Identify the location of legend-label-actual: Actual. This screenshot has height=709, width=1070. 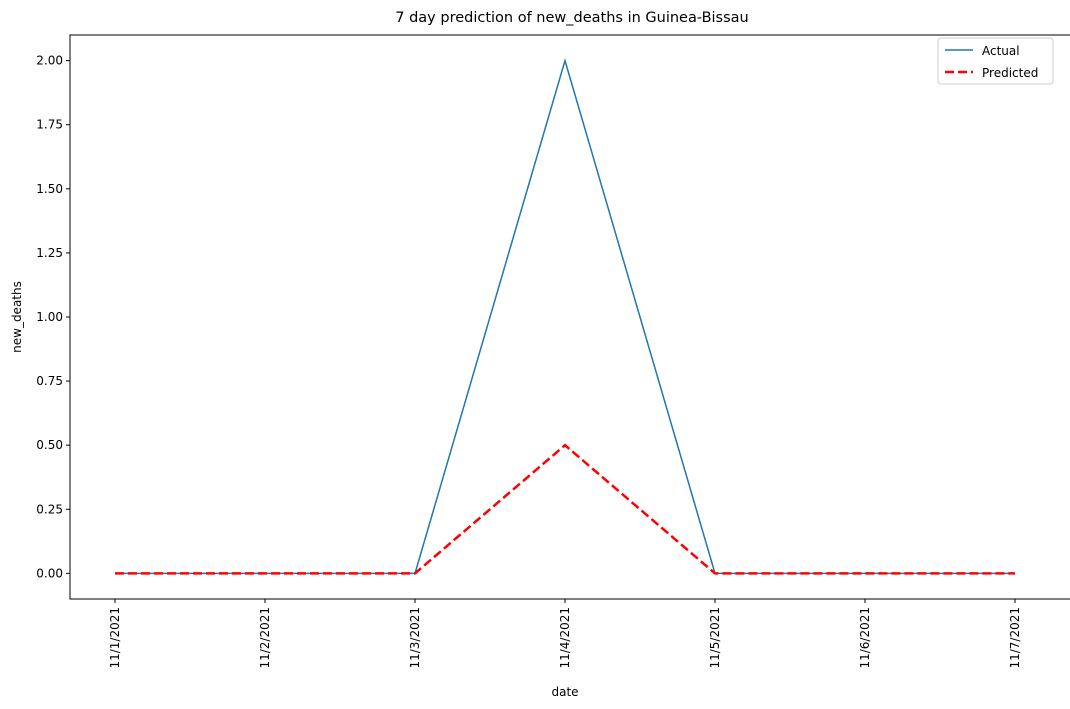
(1001, 51).